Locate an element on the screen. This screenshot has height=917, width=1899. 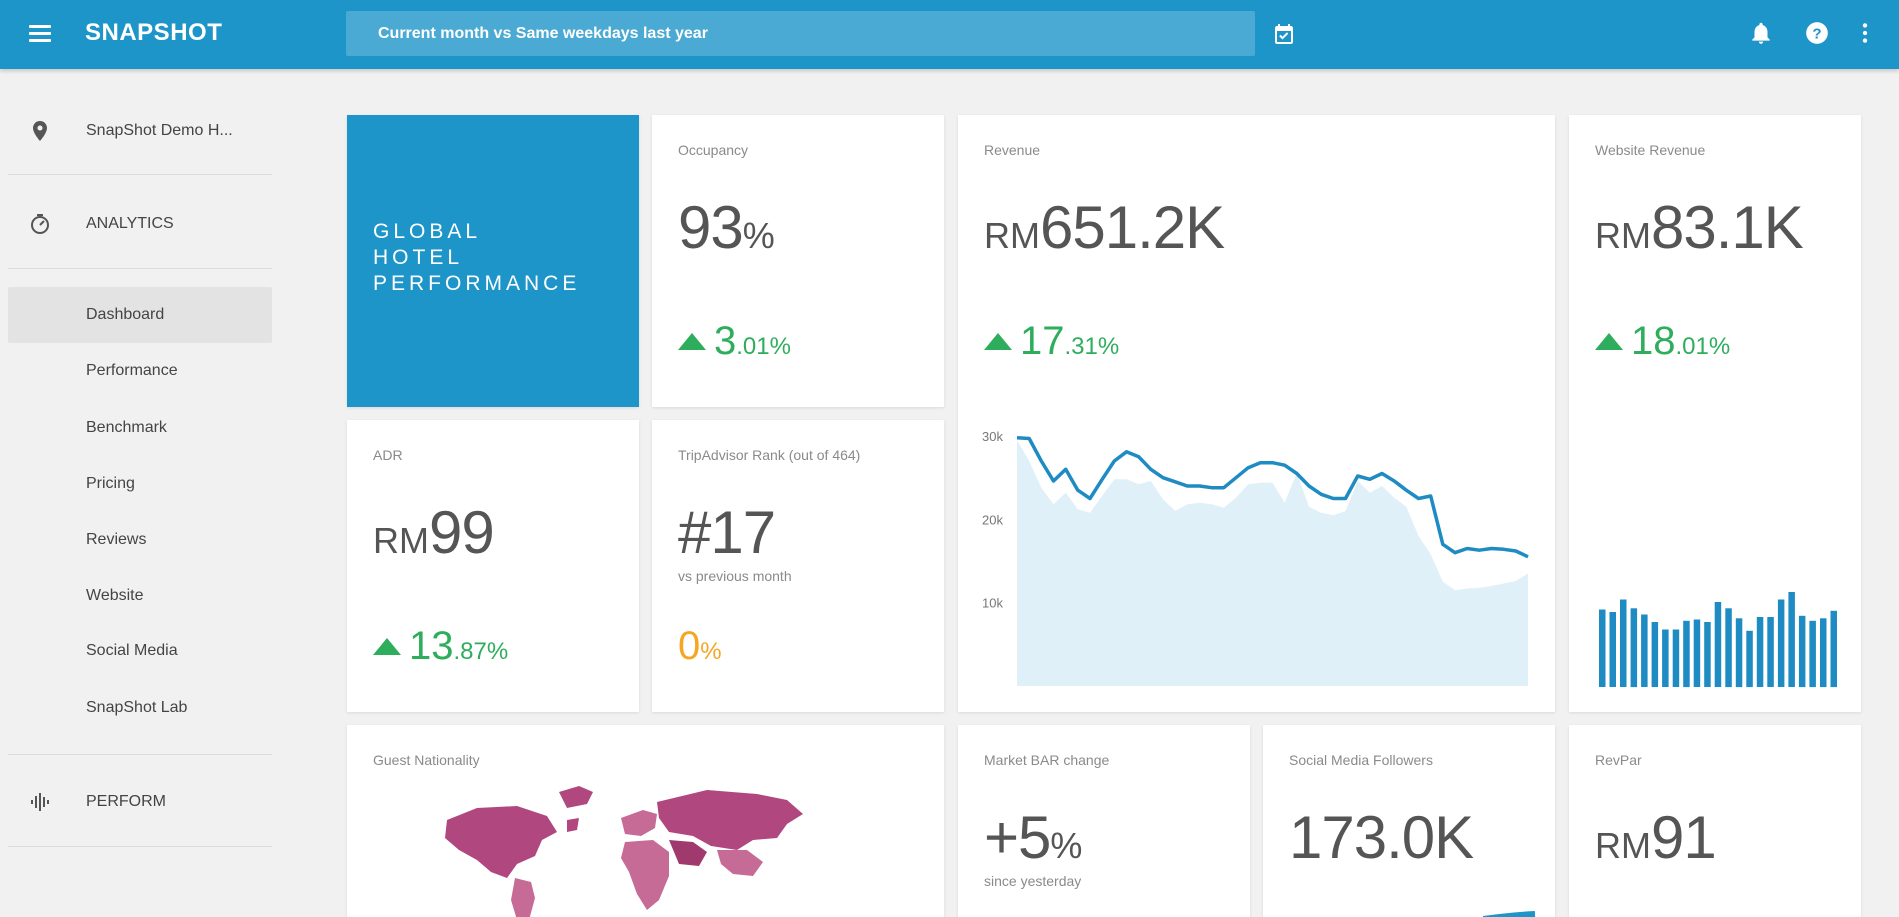
adr-card: ADR RM99 13.87% is located at coordinates (493, 566).